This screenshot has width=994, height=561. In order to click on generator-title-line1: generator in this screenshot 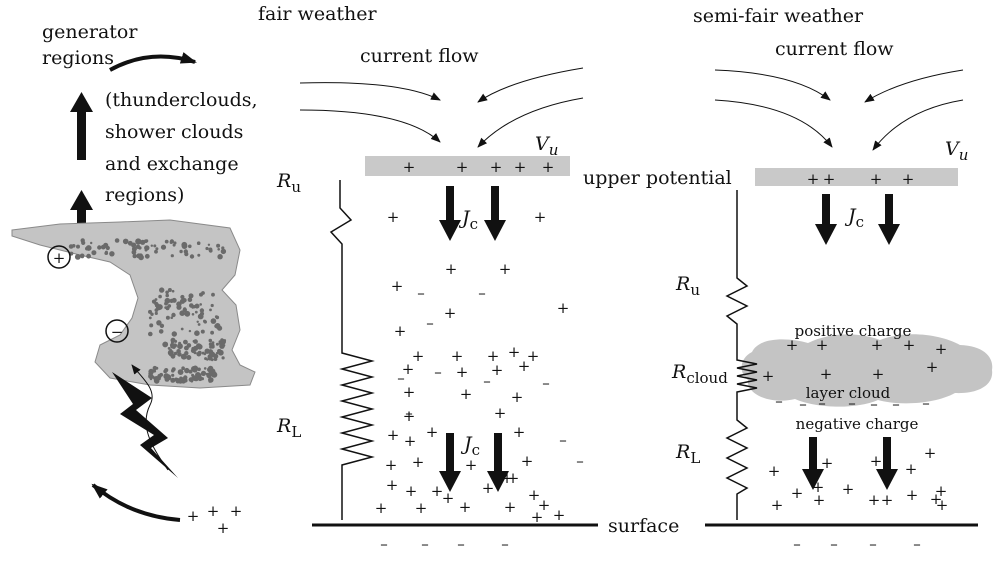, I will do `click(90, 32)`.